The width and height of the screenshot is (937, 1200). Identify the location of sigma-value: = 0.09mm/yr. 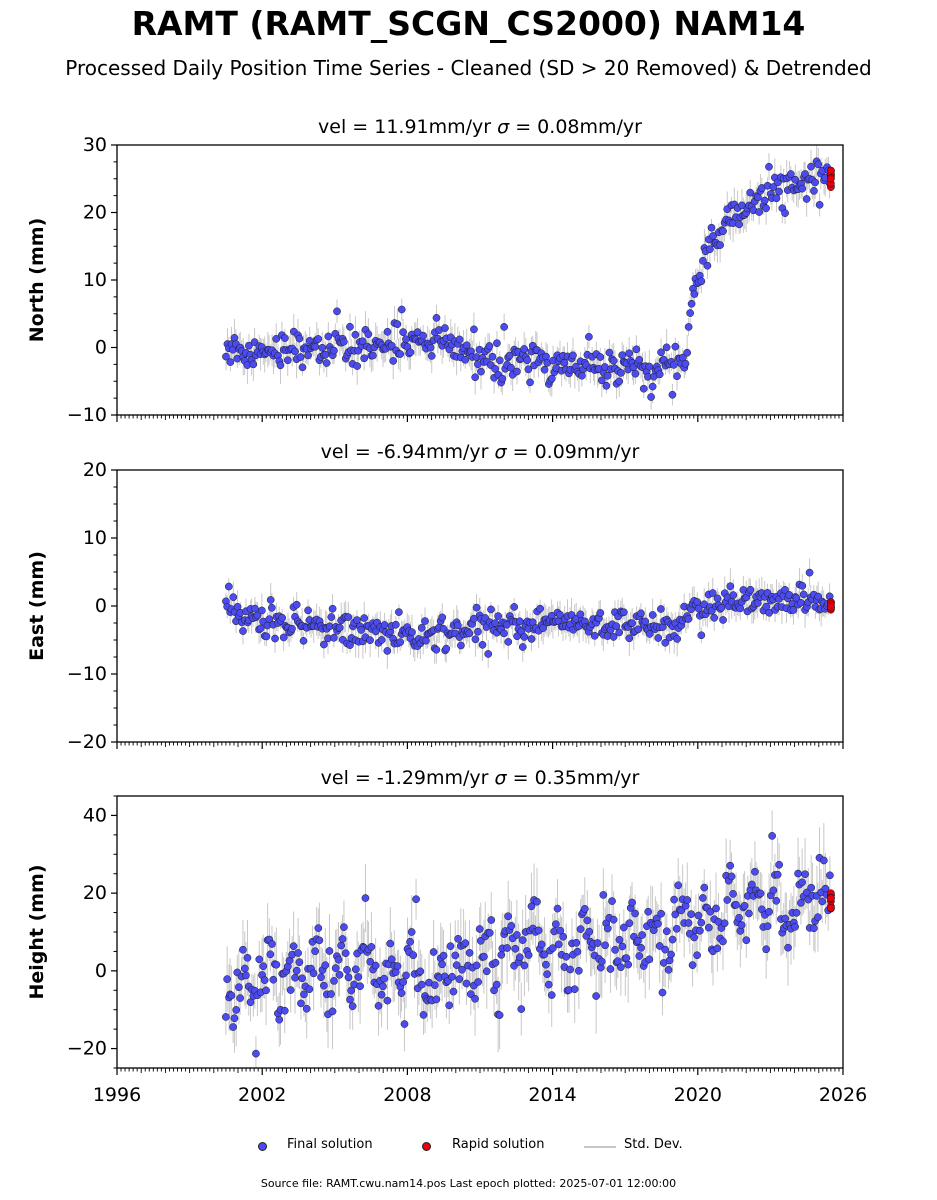
(573, 452).